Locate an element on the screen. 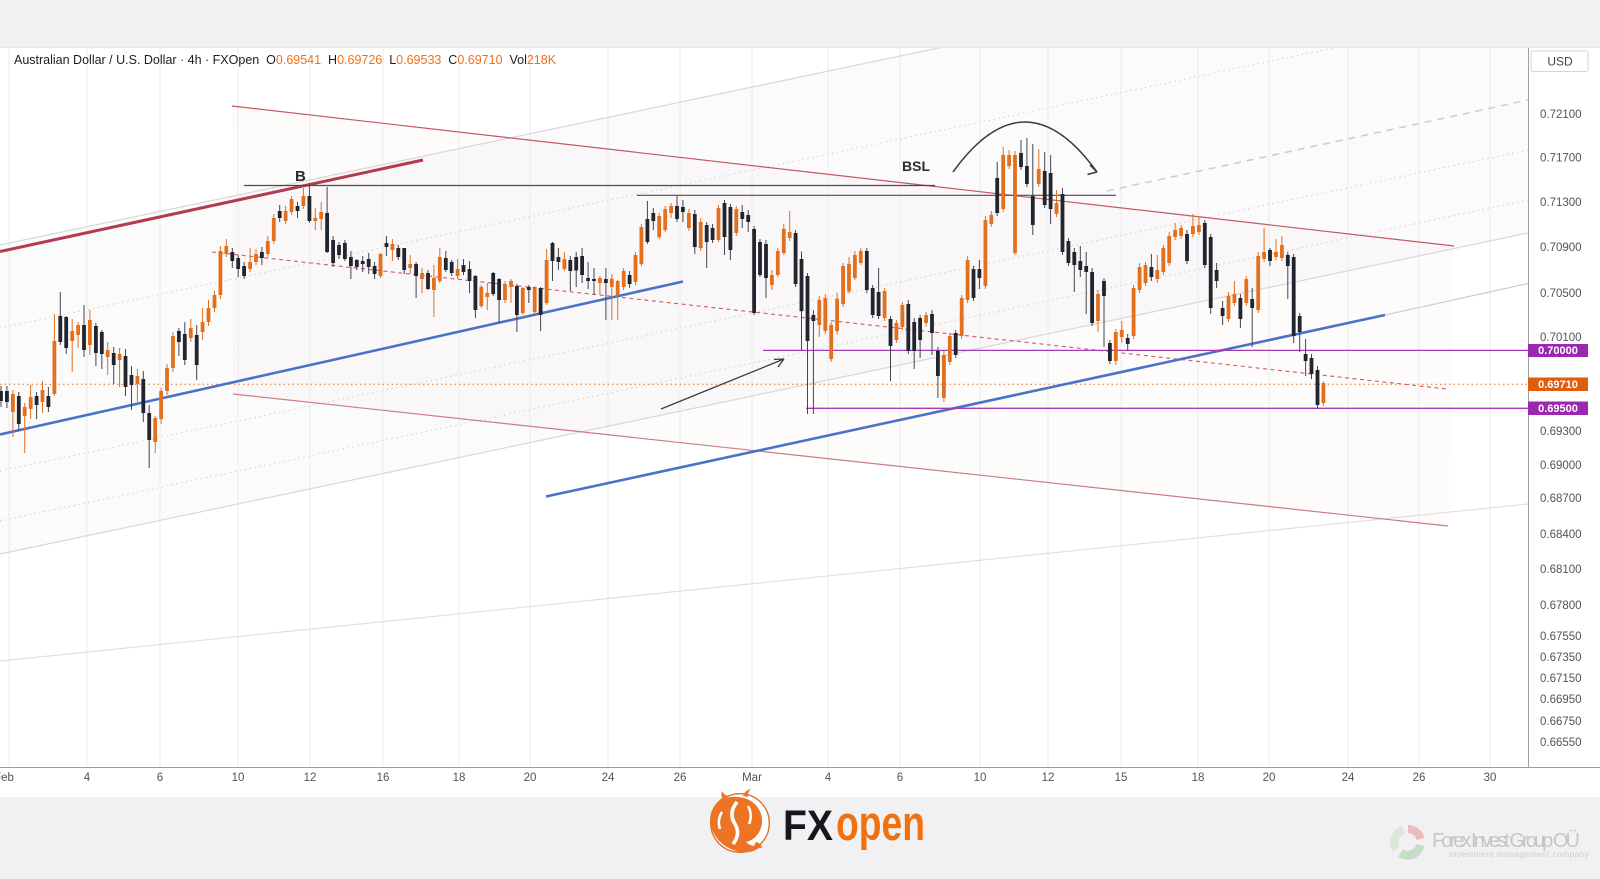 The image size is (1600, 879). svg-text: 16 is located at coordinates (383, 778).